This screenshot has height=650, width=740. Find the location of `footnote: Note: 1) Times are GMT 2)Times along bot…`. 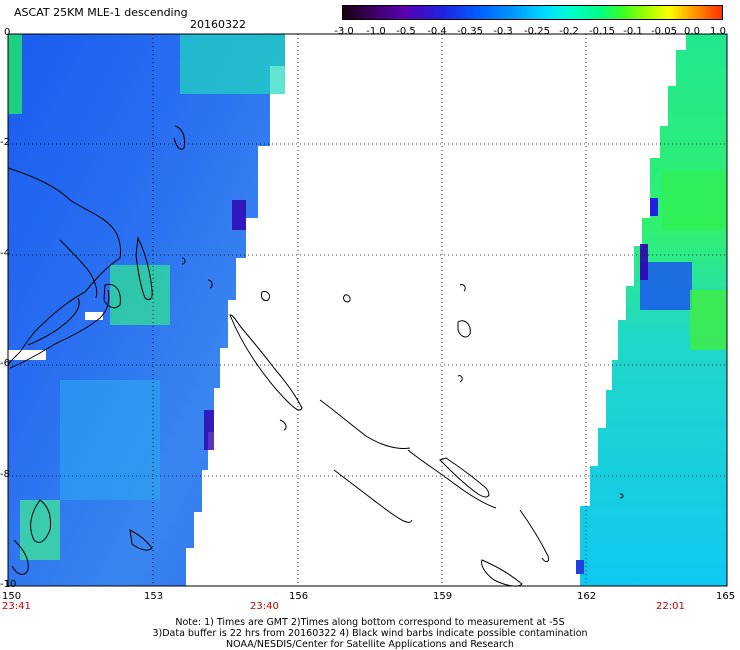

footnote: Note: 1) Times are GMT 2)Times along bot… is located at coordinates (370, 633).